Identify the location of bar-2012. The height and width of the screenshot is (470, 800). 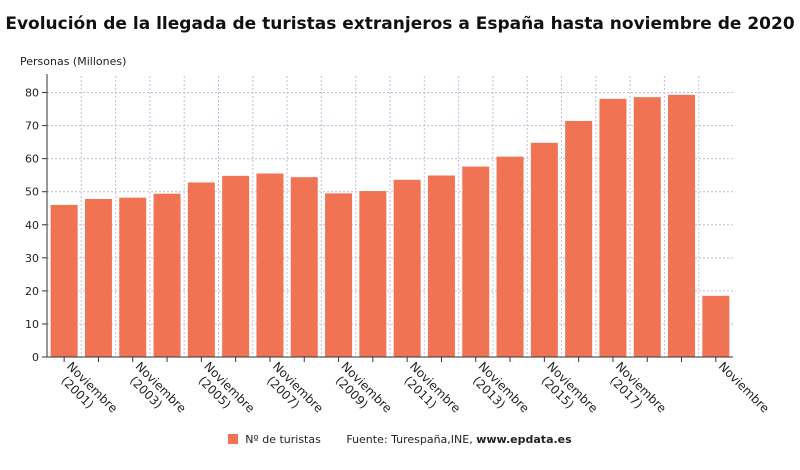
(441, 266).